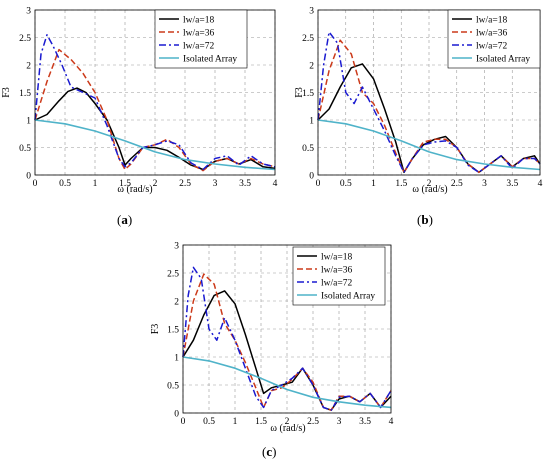 This screenshot has height=465, width=550. I want to click on caption-b-letter: b, so click(425, 219).